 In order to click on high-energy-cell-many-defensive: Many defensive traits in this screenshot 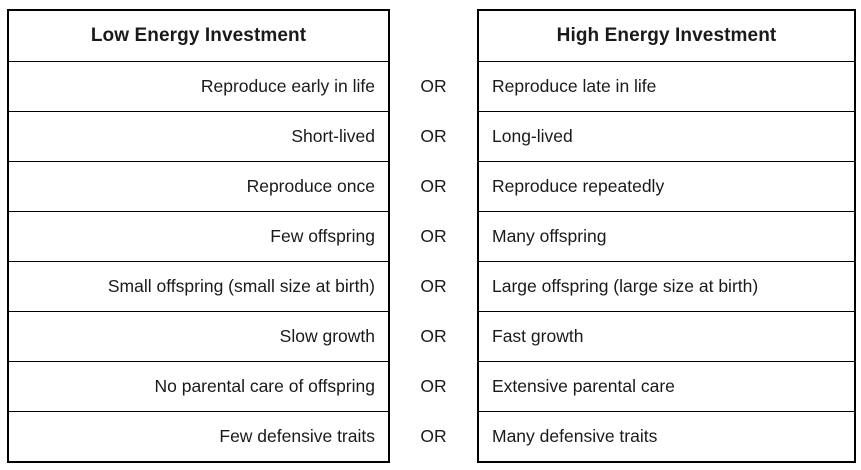, I will do `click(666, 436)`.